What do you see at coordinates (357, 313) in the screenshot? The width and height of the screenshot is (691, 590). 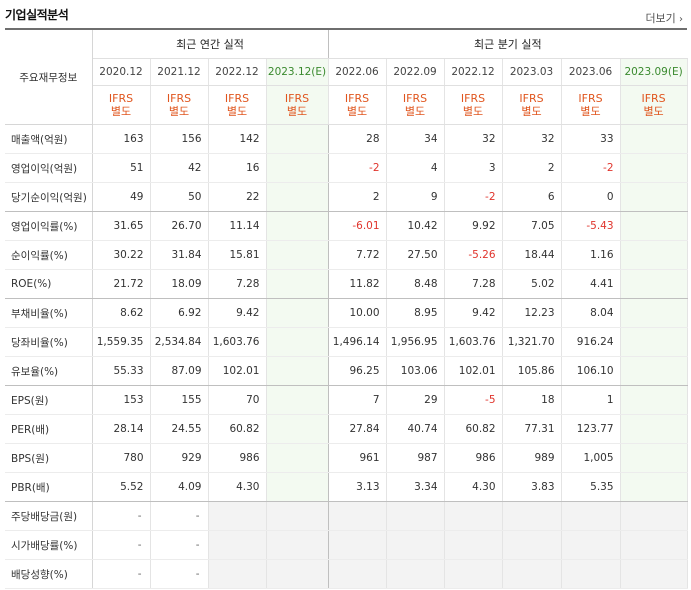 I see `data-cell: 10.00` at bounding box center [357, 313].